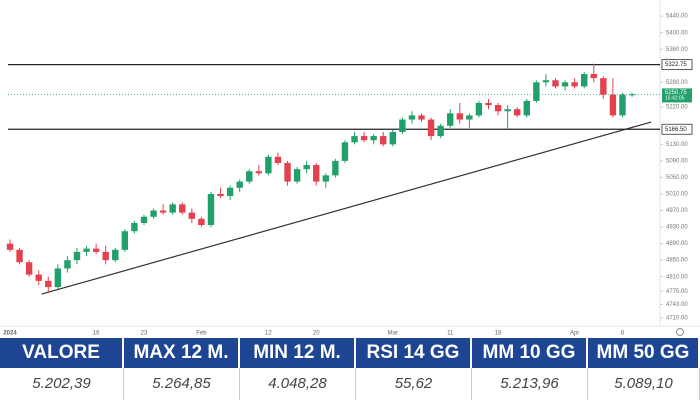  What do you see at coordinates (677, 277) in the screenshot?
I see `y-tick-label: 4810.00` at bounding box center [677, 277].